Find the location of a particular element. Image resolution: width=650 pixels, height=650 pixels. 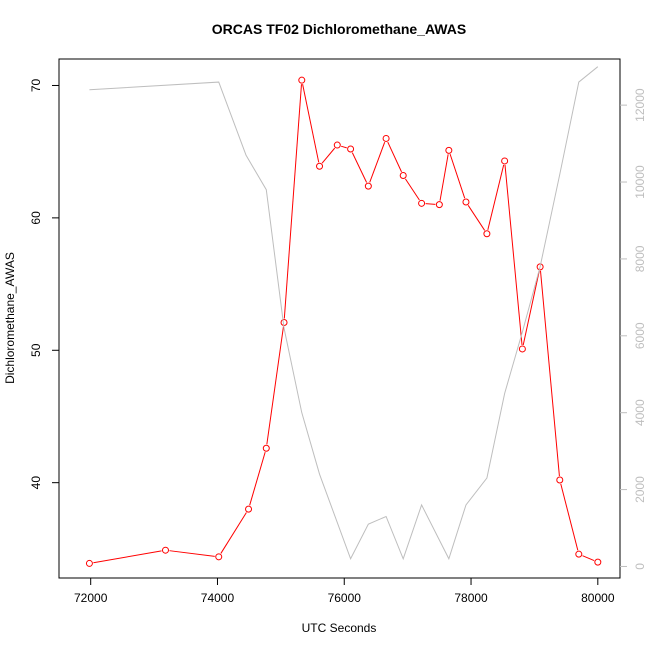

x-tick-label-4: 80000 is located at coordinates (598, 598).